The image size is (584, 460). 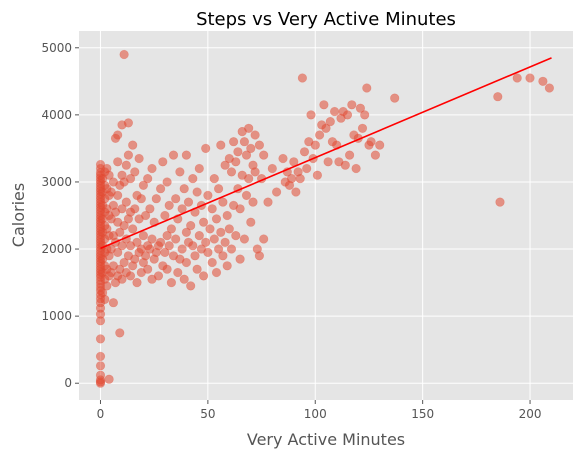 I want to click on y-axis-label: Calories, so click(x=18, y=215).